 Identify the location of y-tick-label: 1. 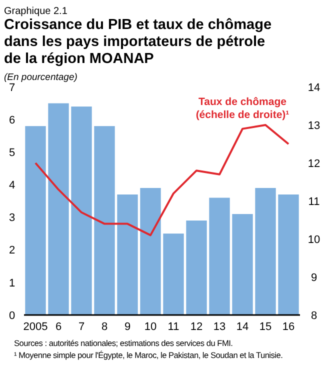
(12, 283).